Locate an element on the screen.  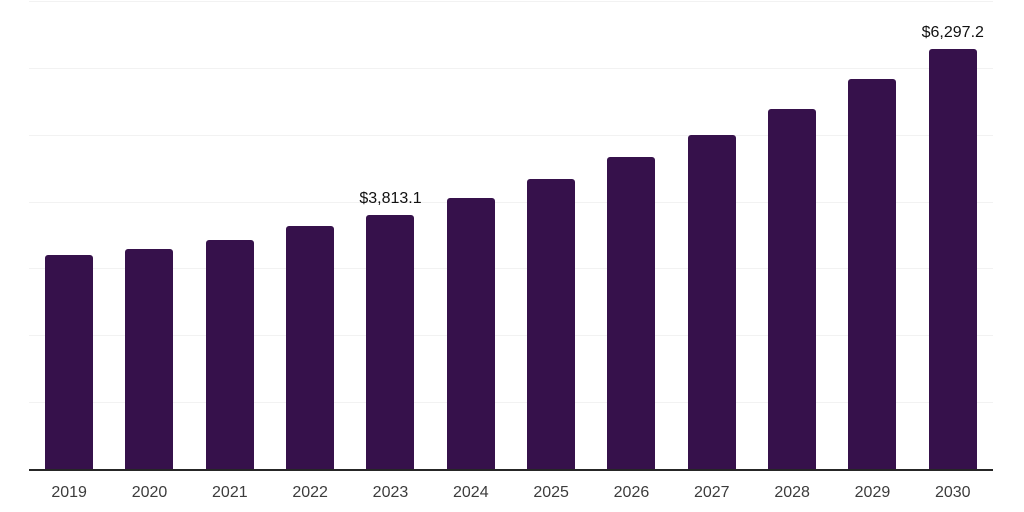
bar-slot-2027 is located at coordinates (712, 236).